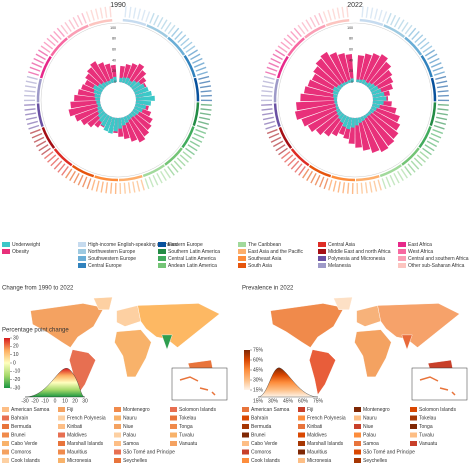 The width and height of the screenshot is (474, 469). What do you see at coordinates (273, 401) in the screenshot?
I see `scale-tick-label: 30%` at bounding box center [273, 401].